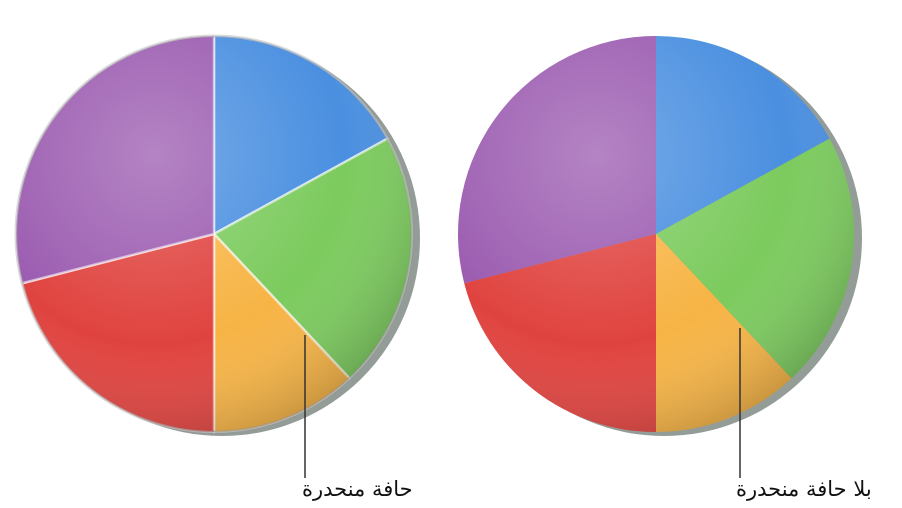 The width and height of the screenshot is (902, 508). What do you see at coordinates (357, 489) in the screenshot?
I see `label-beveled: حافة منحدرة` at bounding box center [357, 489].